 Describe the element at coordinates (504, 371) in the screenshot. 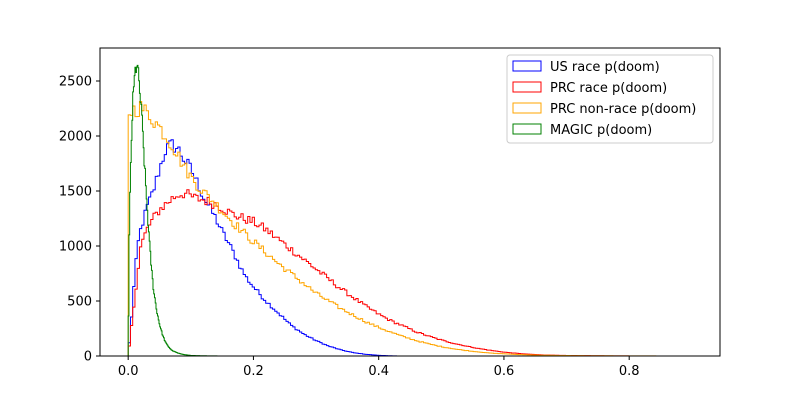

I see `x-tick-label: 0.6` at that location.